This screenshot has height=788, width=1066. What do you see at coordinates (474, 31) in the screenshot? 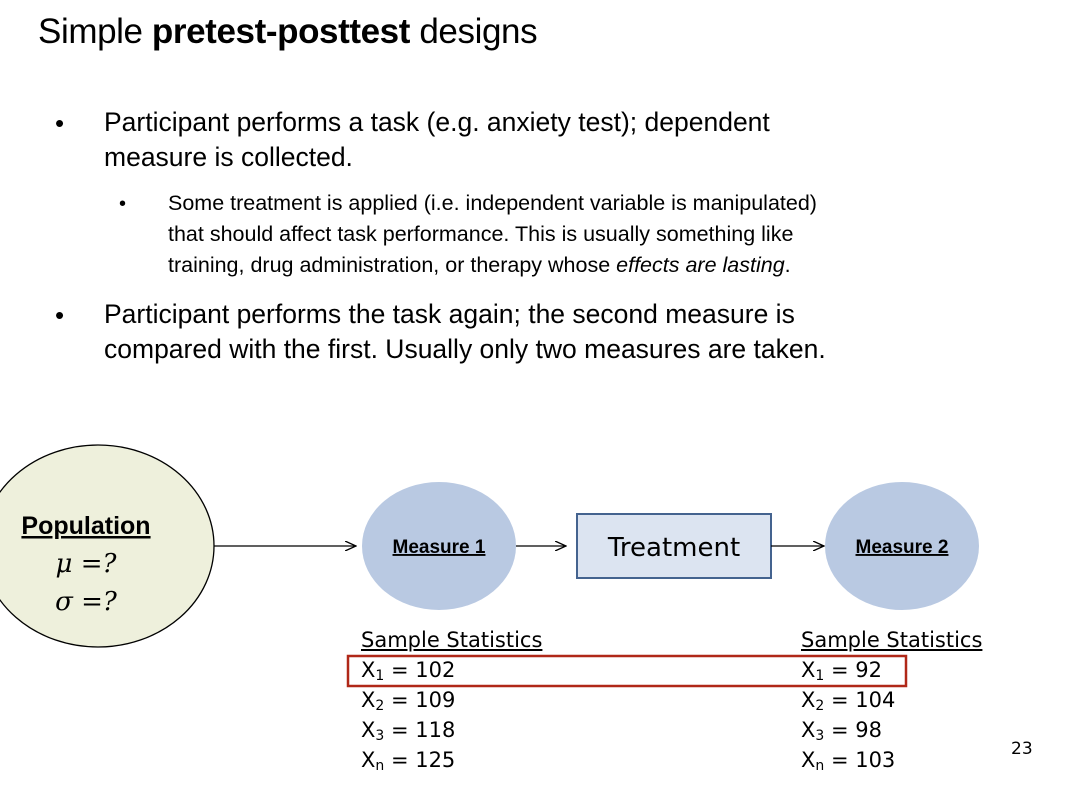
I see `title-suffix: designs` at bounding box center [474, 31].